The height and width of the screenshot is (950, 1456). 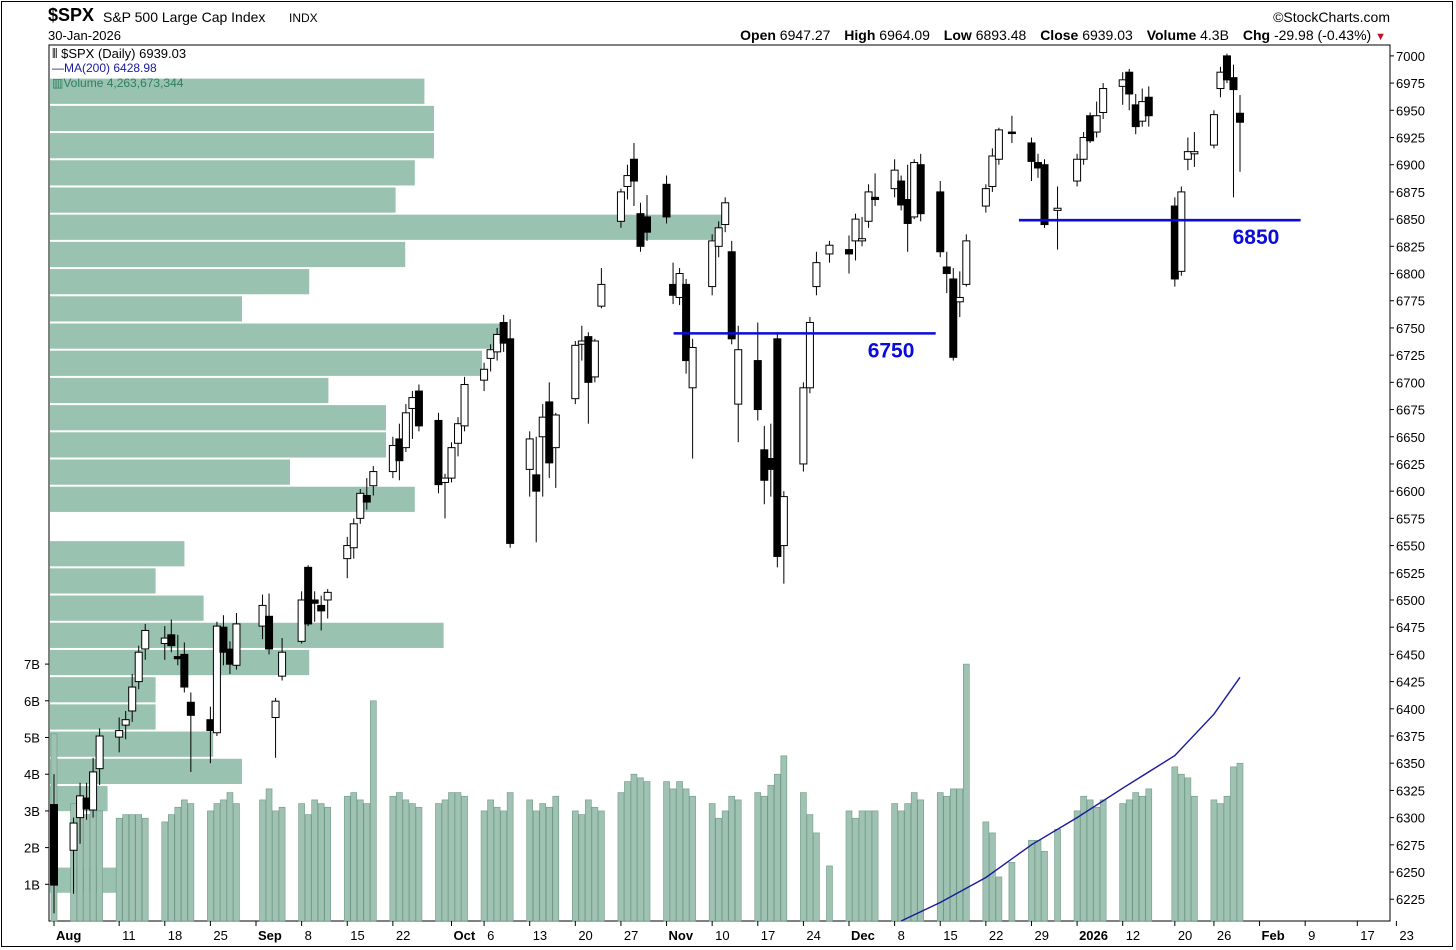 What do you see at coordinates (1410, 518) in the screenshot?
I see `y-tick-label: 6575` at bounding box center [1410, 518].